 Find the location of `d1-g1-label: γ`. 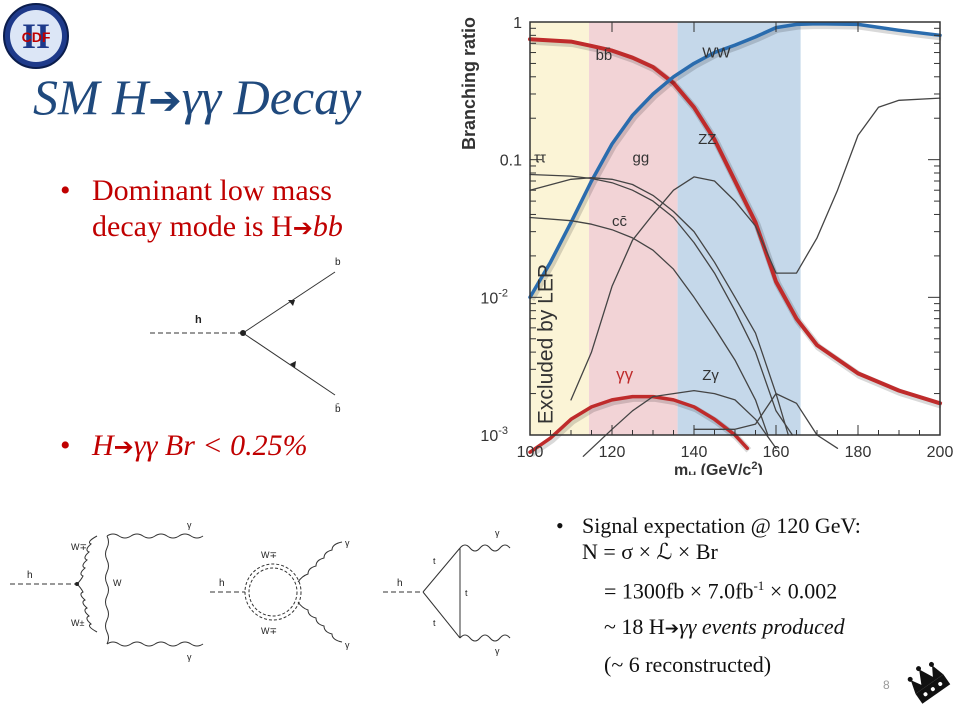

d1-g1-label: γ is located at coordinates (189, 525).